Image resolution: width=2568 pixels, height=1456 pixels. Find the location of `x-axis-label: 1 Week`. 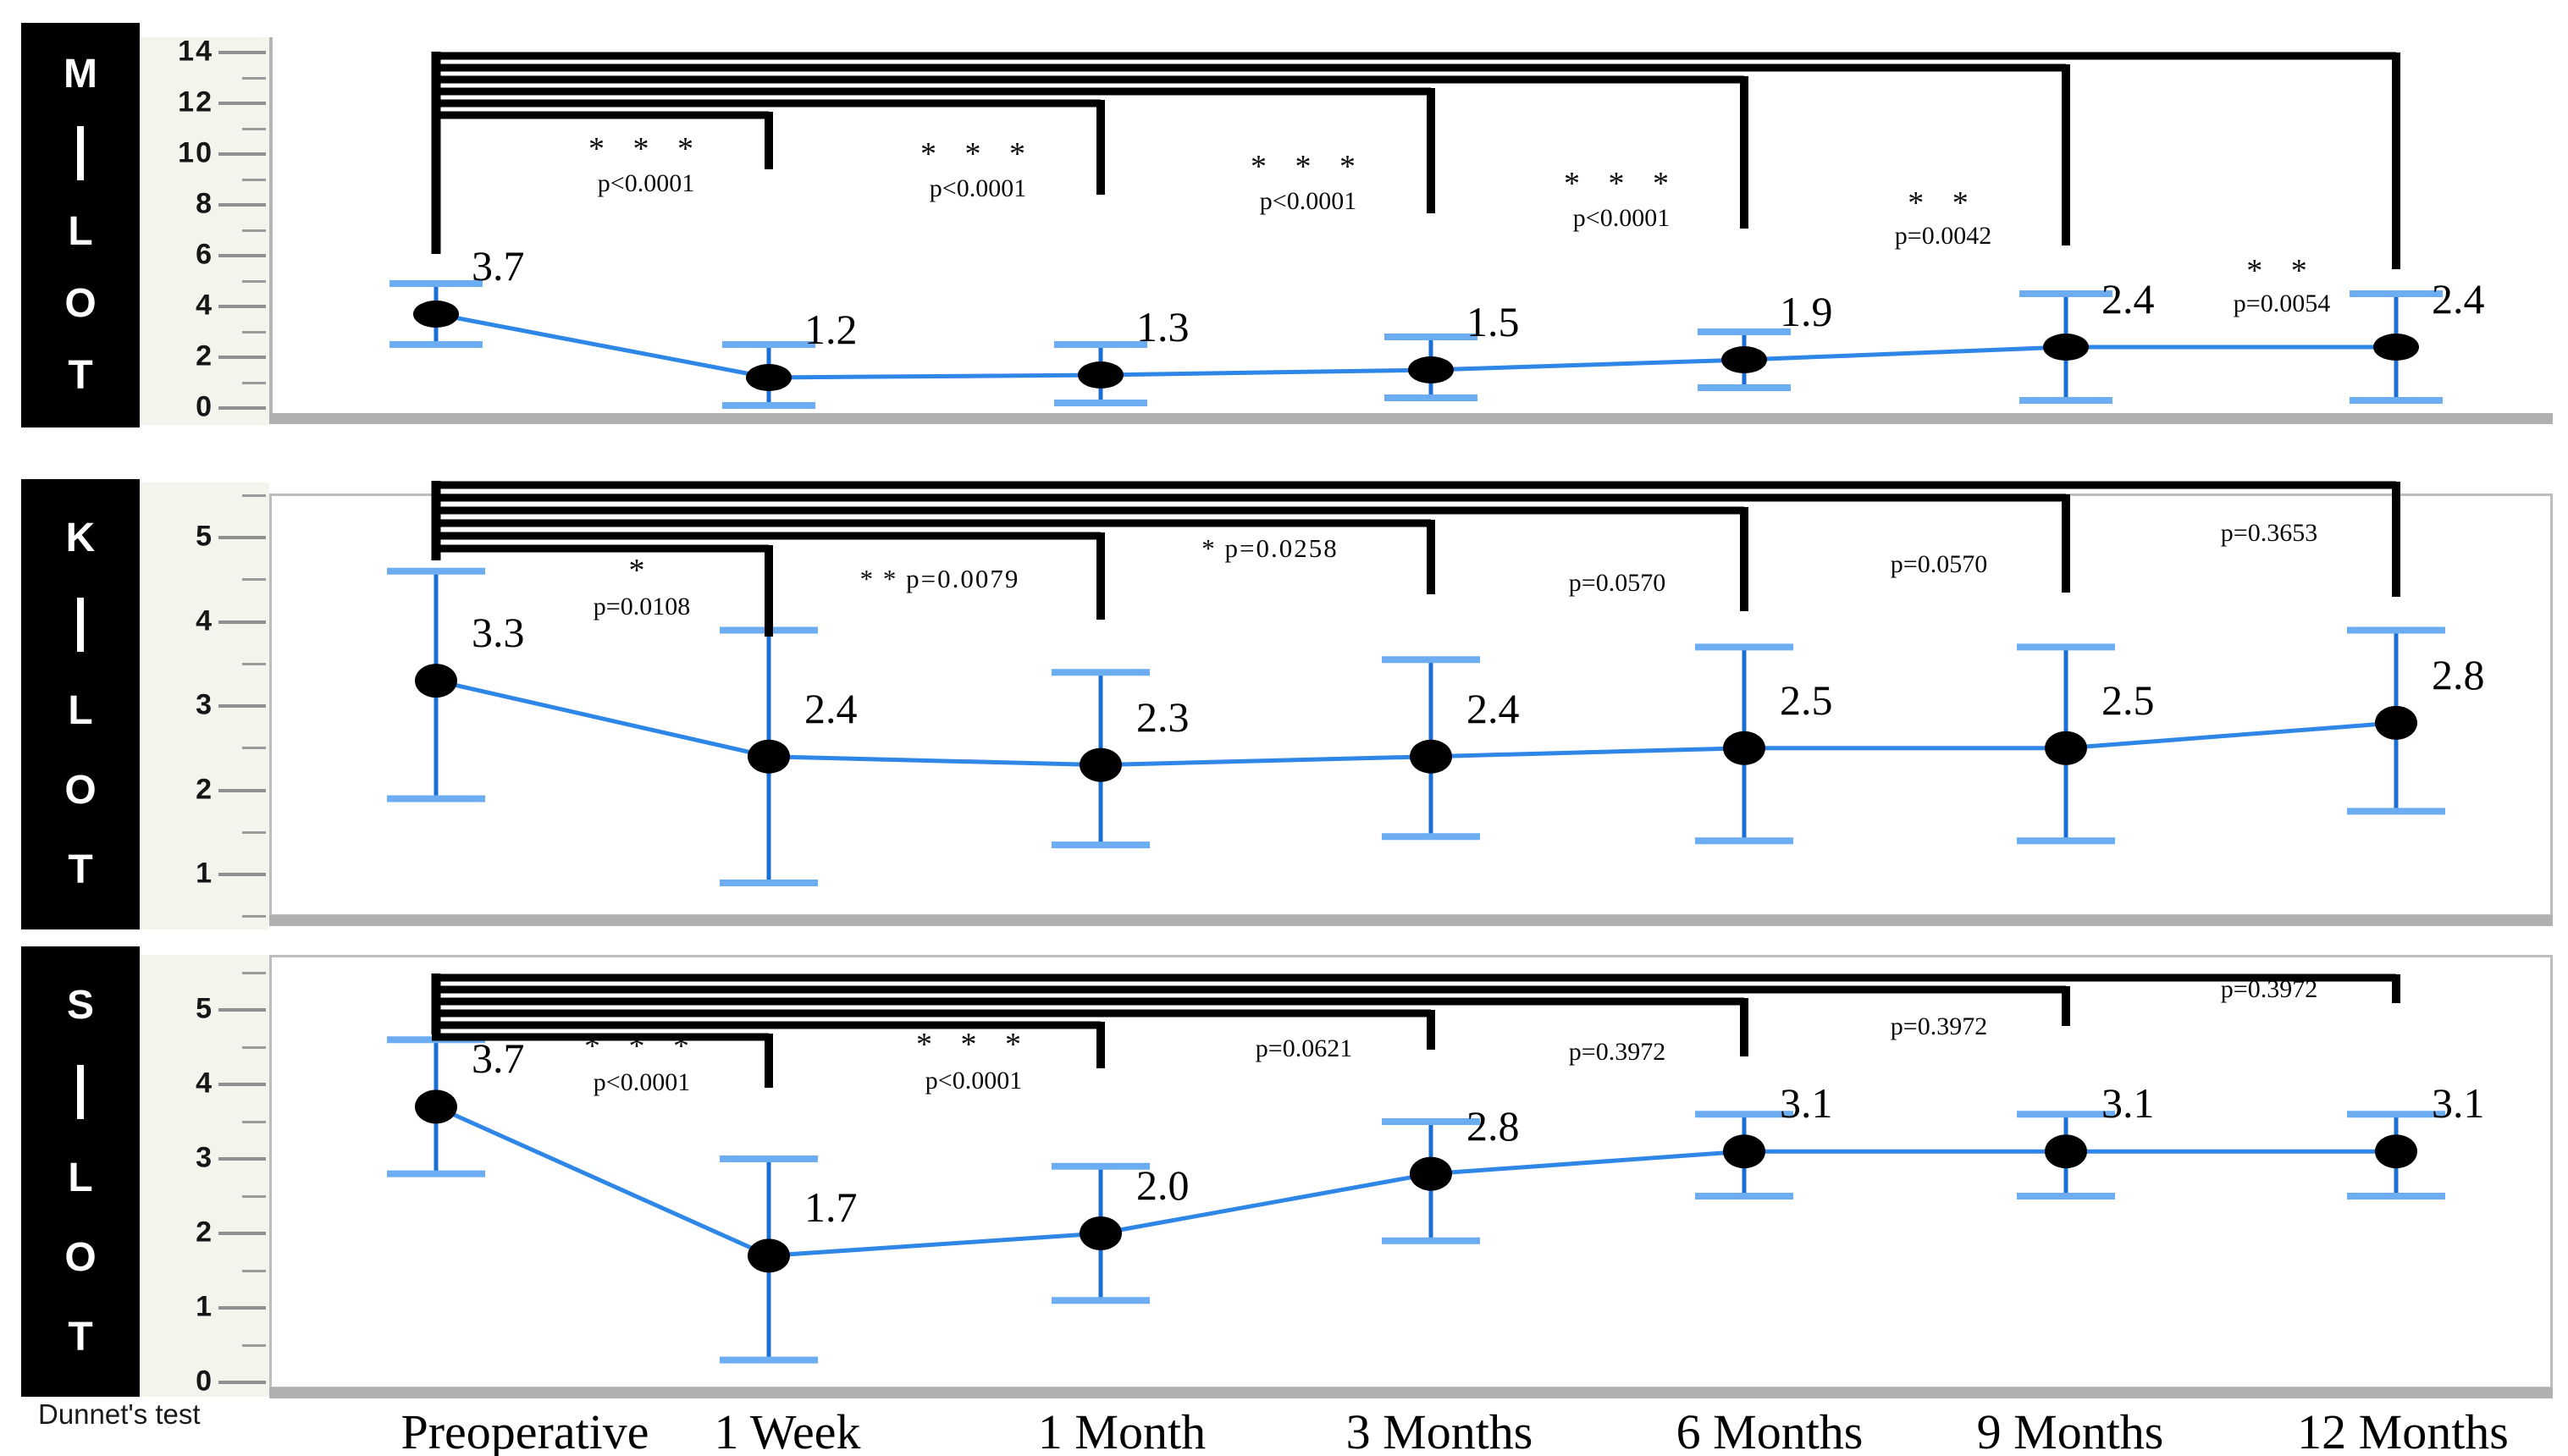

x-axis-label: 1 Week is located at coordinates (787, 1430).